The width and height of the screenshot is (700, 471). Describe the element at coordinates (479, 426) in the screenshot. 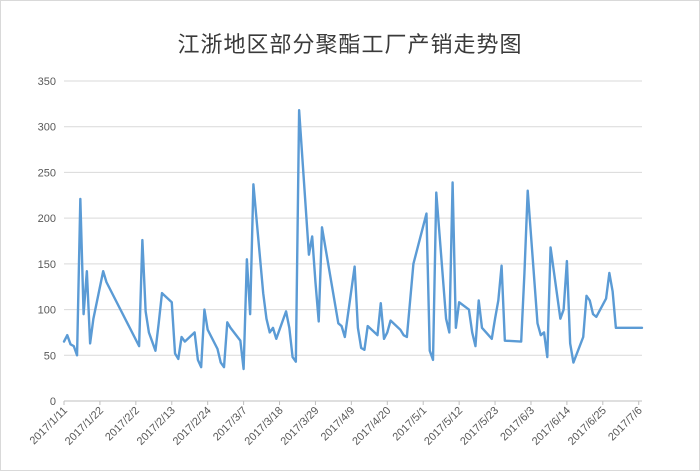

I see `x-tick-label: 2017/5/23` at that location.